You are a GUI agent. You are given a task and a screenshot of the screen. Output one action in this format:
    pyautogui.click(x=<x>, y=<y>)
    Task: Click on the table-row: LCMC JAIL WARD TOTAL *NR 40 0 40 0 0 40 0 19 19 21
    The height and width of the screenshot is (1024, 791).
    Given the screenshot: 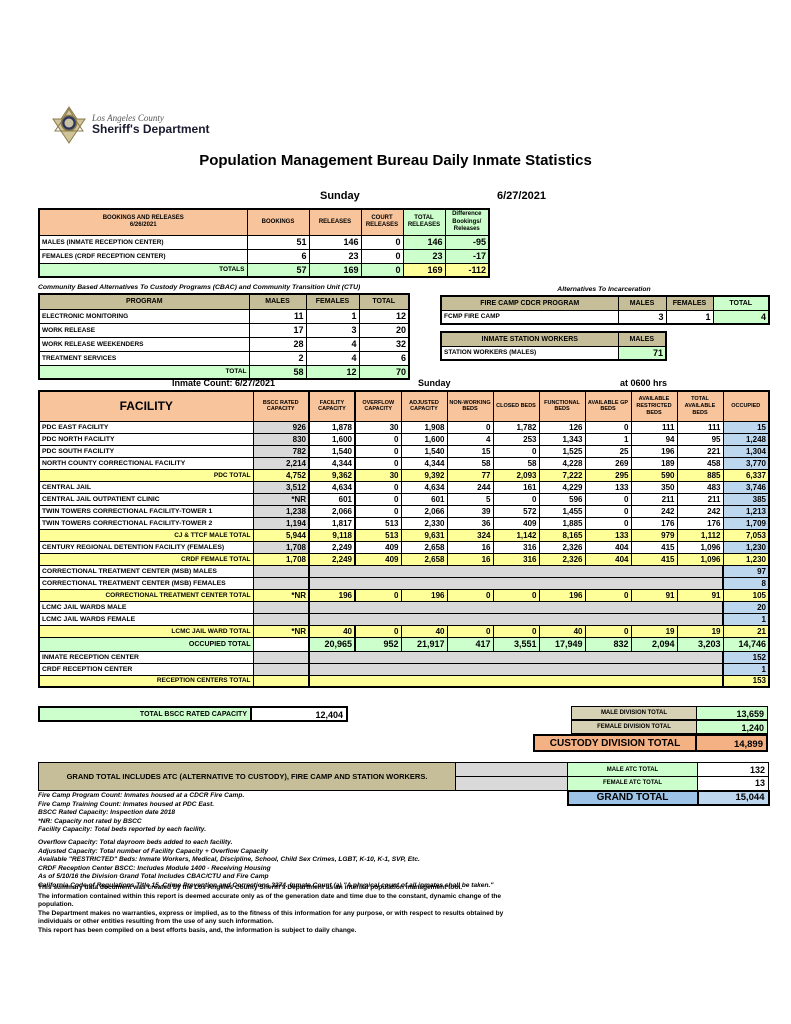 What is the action you would take?
    pyautogui.click(x=404, y=631)
    